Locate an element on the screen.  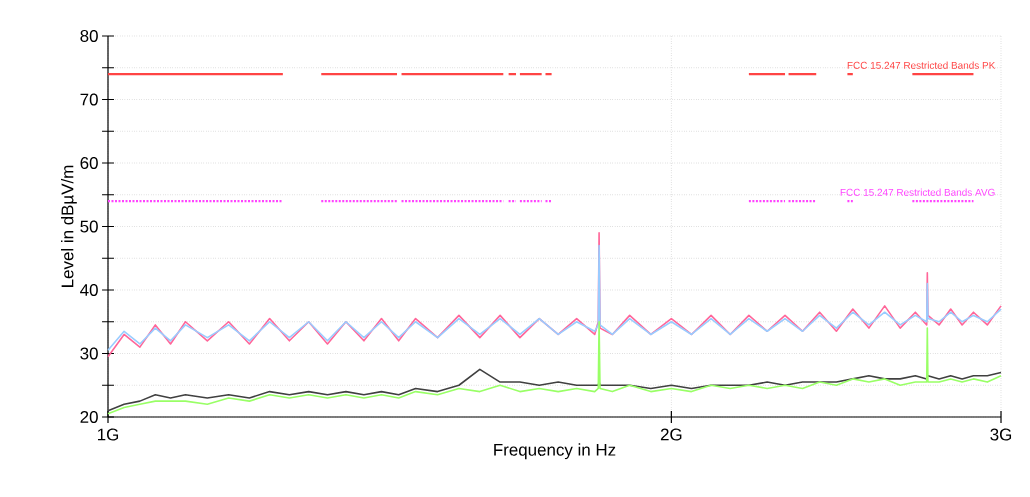
y-tick-label: 60 is located at coordinates (89, 163).